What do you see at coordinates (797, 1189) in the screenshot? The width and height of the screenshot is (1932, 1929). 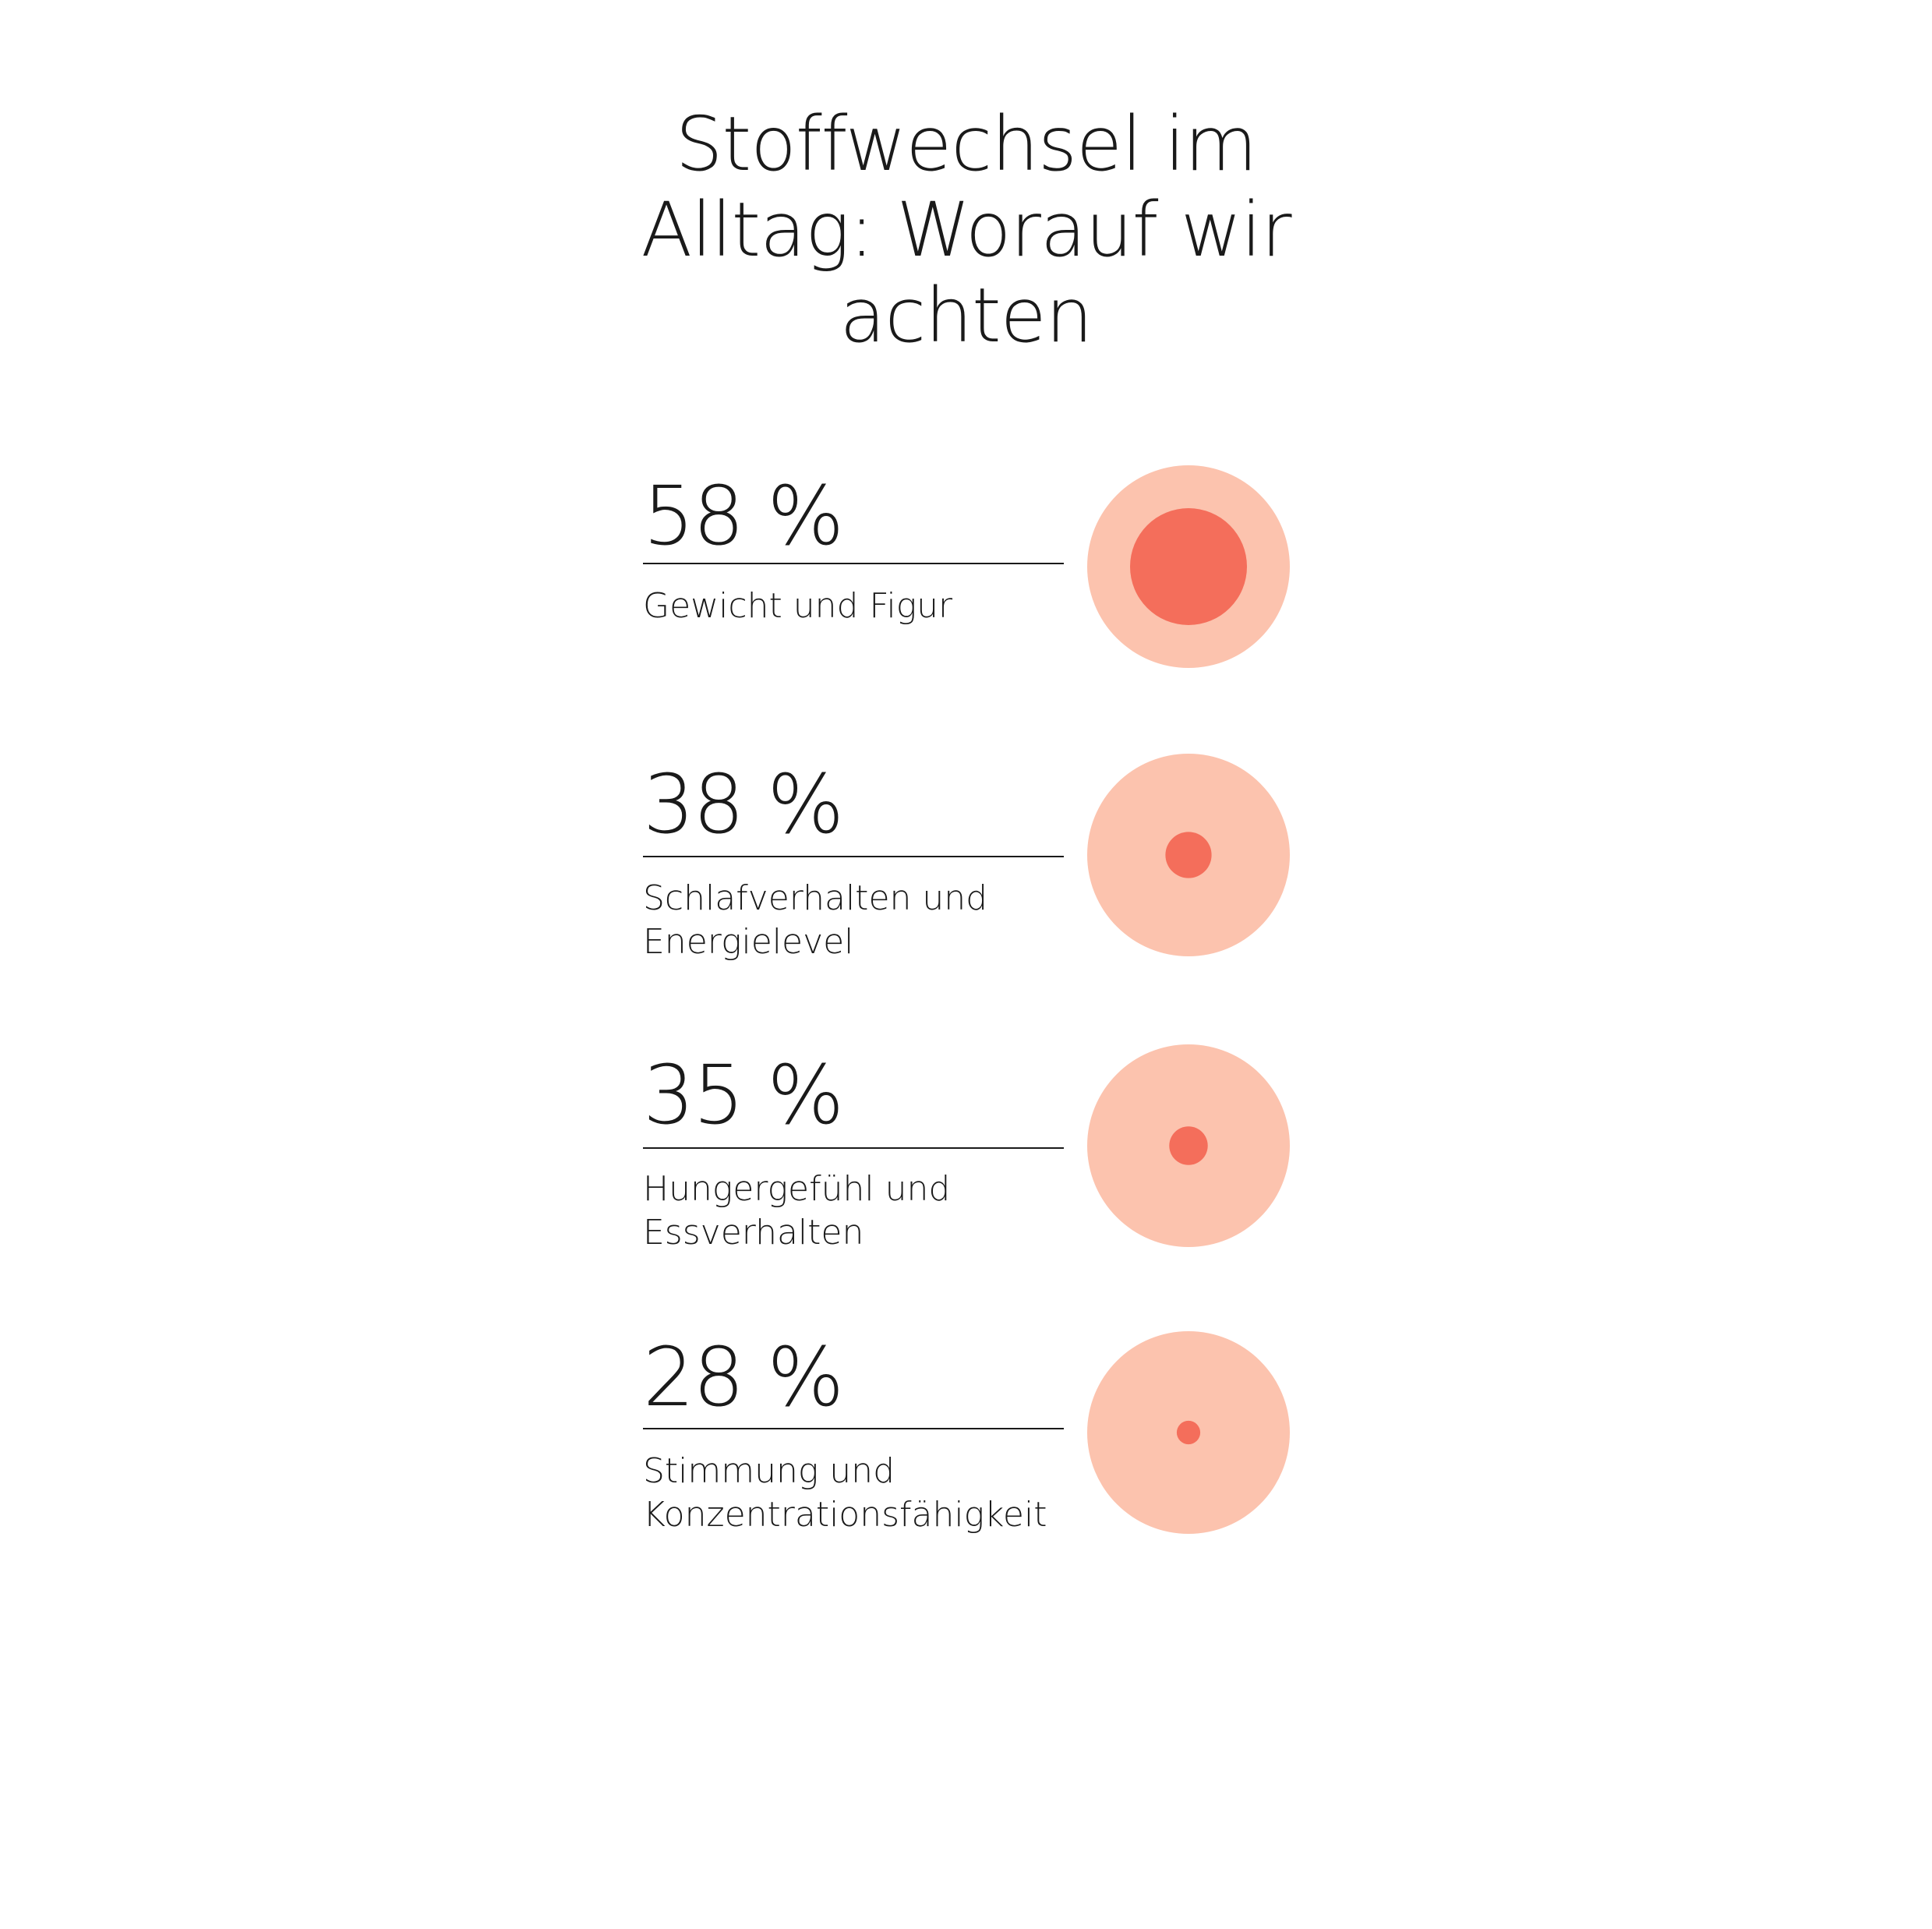 I see `label-line-1: Hungergefühl und` at bounding box center [797, 1189].